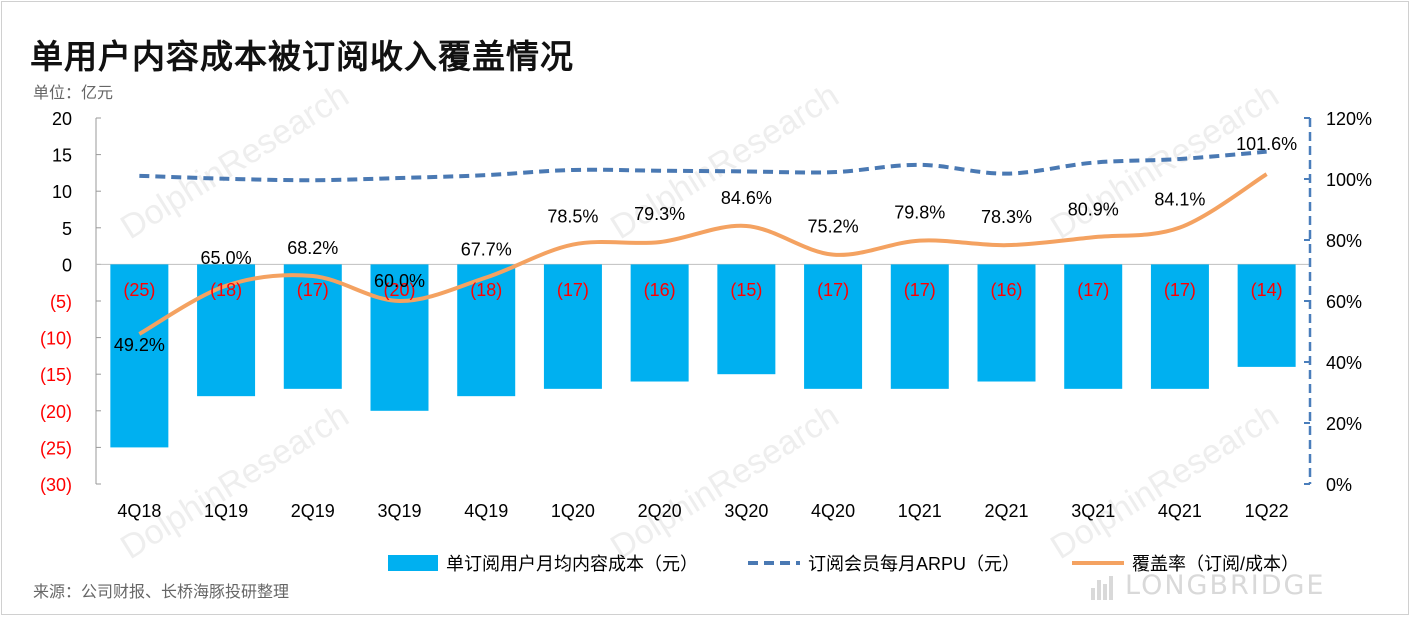 This screenshot has height=618, width=1412. I want to click on left-axis-tick-label: (25), so click(56, 448).